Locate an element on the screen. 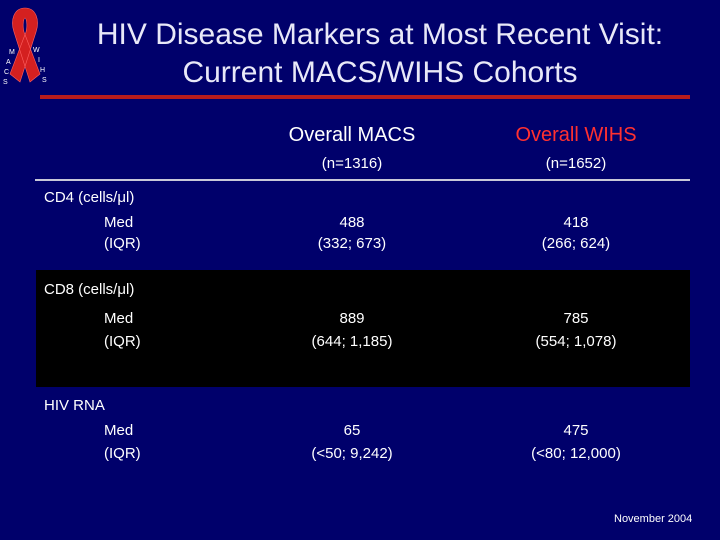 The height and width of the screenshot is (540, 720). cd8-macs-med: 889 is located at coordinates (352, 318).